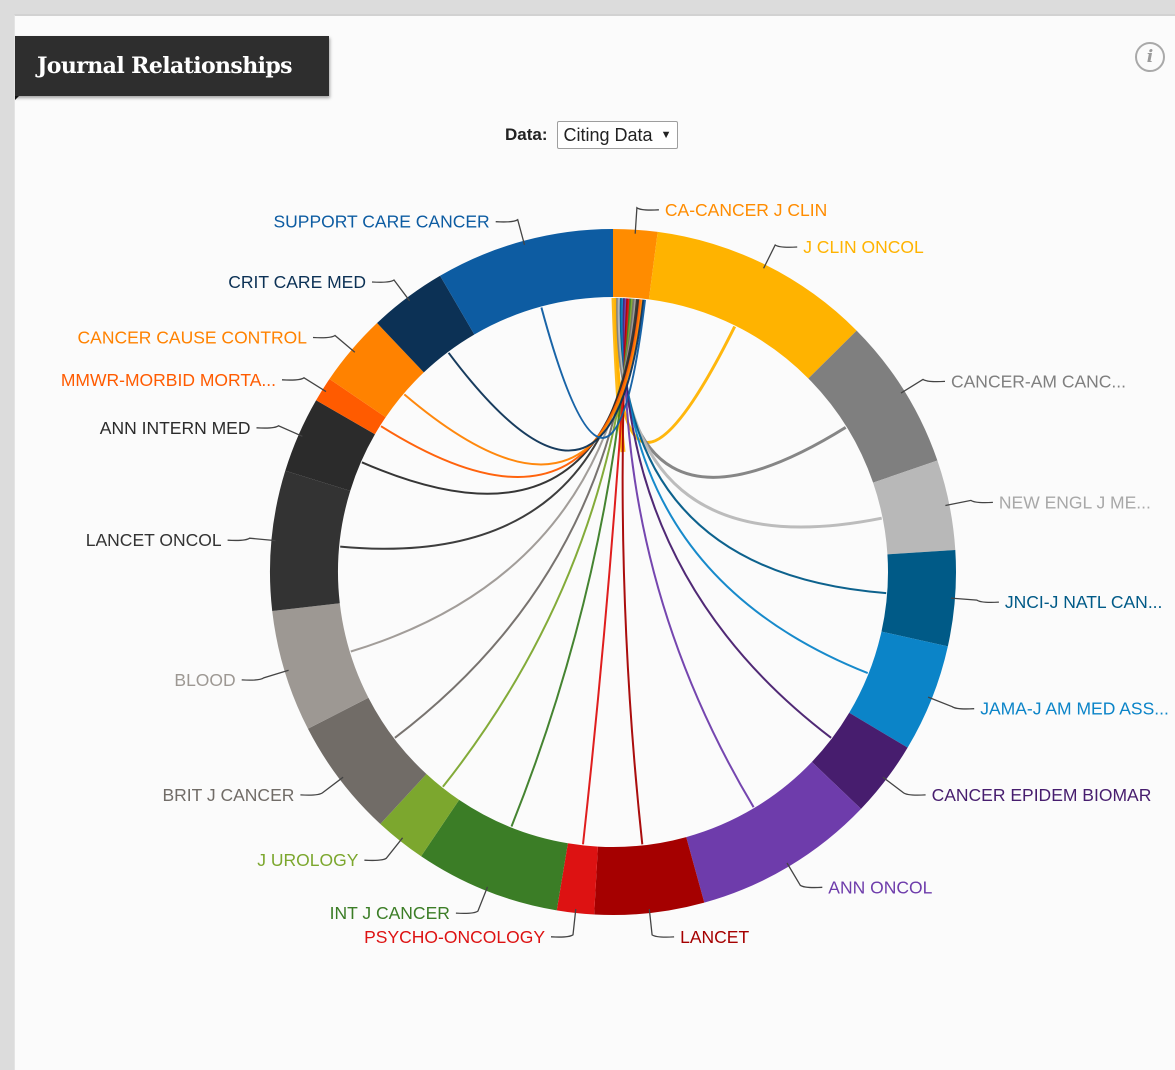 The width and height of the screenshot is (1175, 1070). I want to click on chord-label-ca-cancer-j-clin: CA-CANCER J CLIN, so click(746, 210).